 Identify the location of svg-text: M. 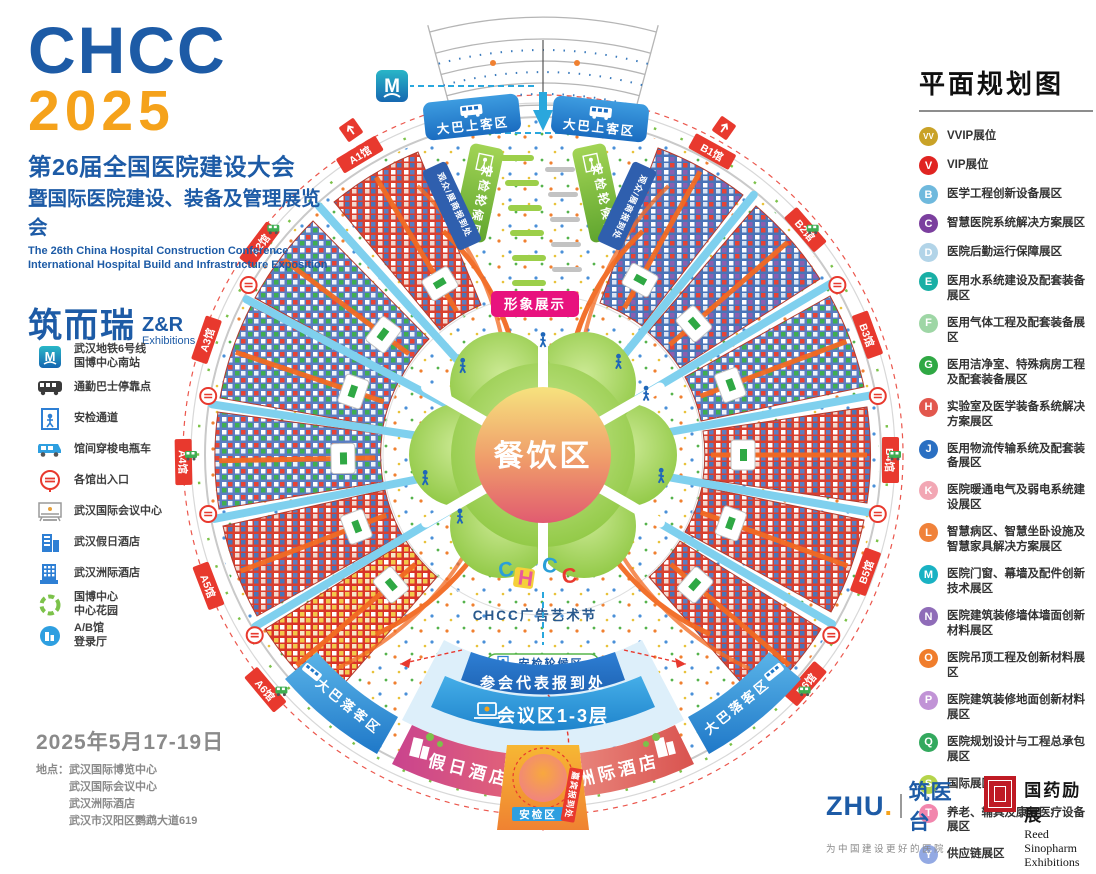
(392, 86).